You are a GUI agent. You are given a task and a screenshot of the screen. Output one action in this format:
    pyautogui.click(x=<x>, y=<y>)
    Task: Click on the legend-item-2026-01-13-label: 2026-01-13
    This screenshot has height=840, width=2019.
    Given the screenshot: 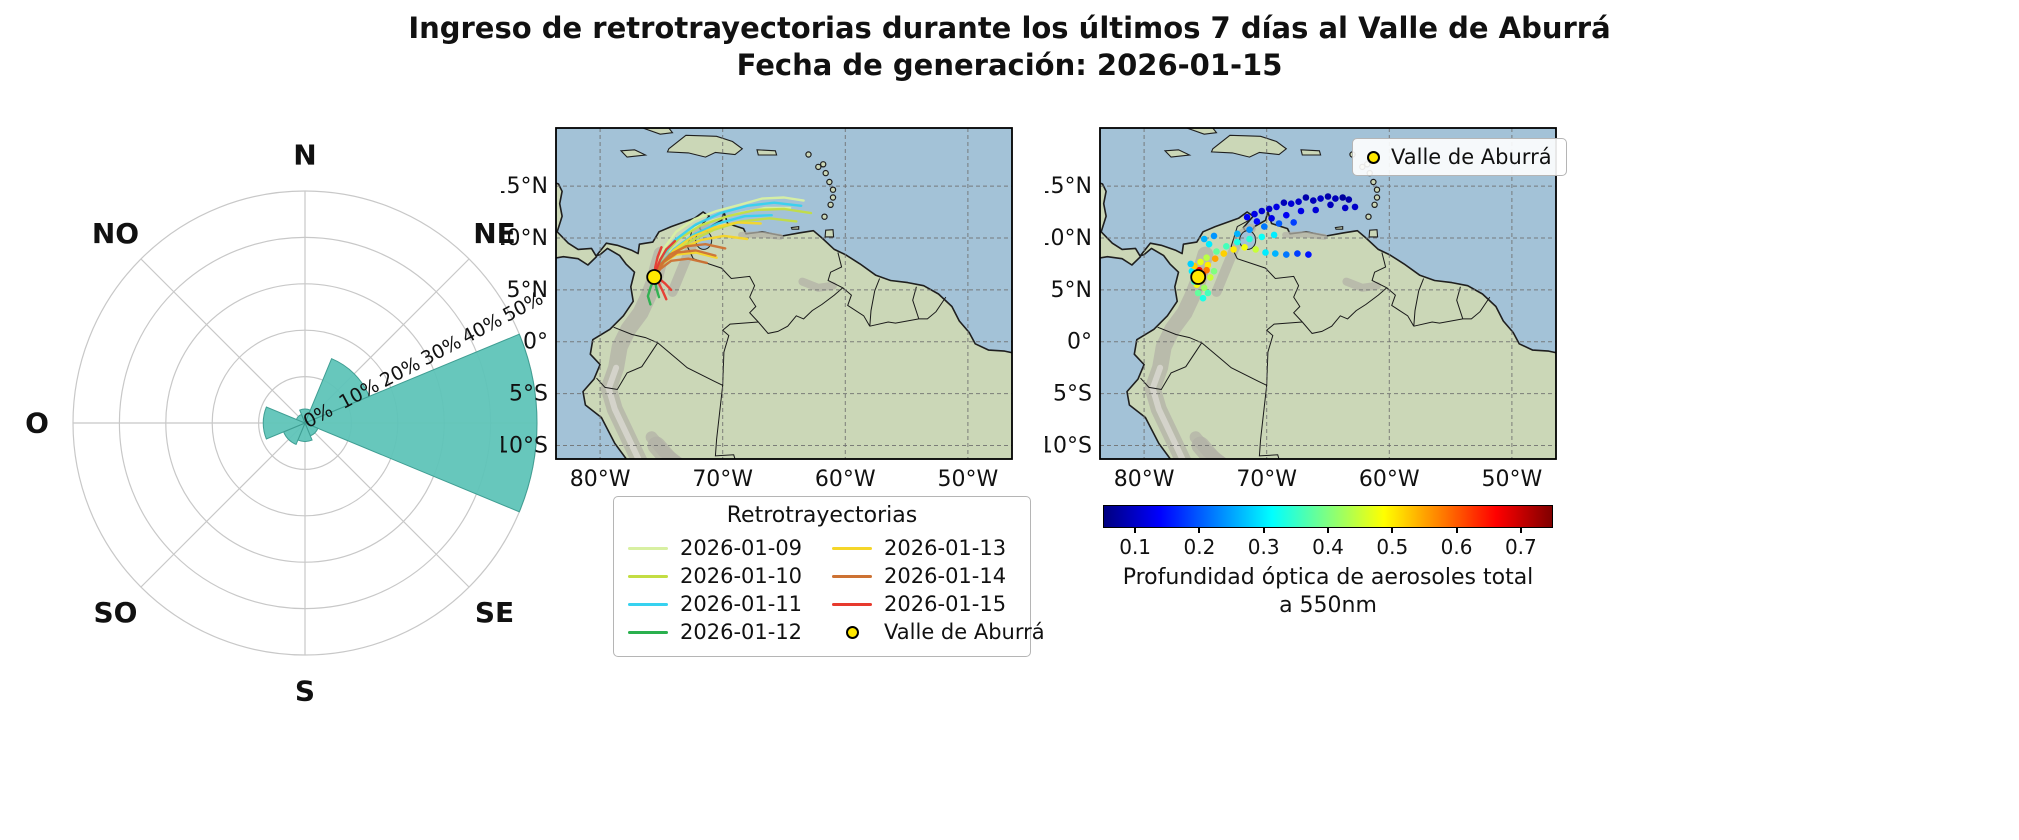 What is the action you would take?
    pyautogui.click(x=945, y=548)
    